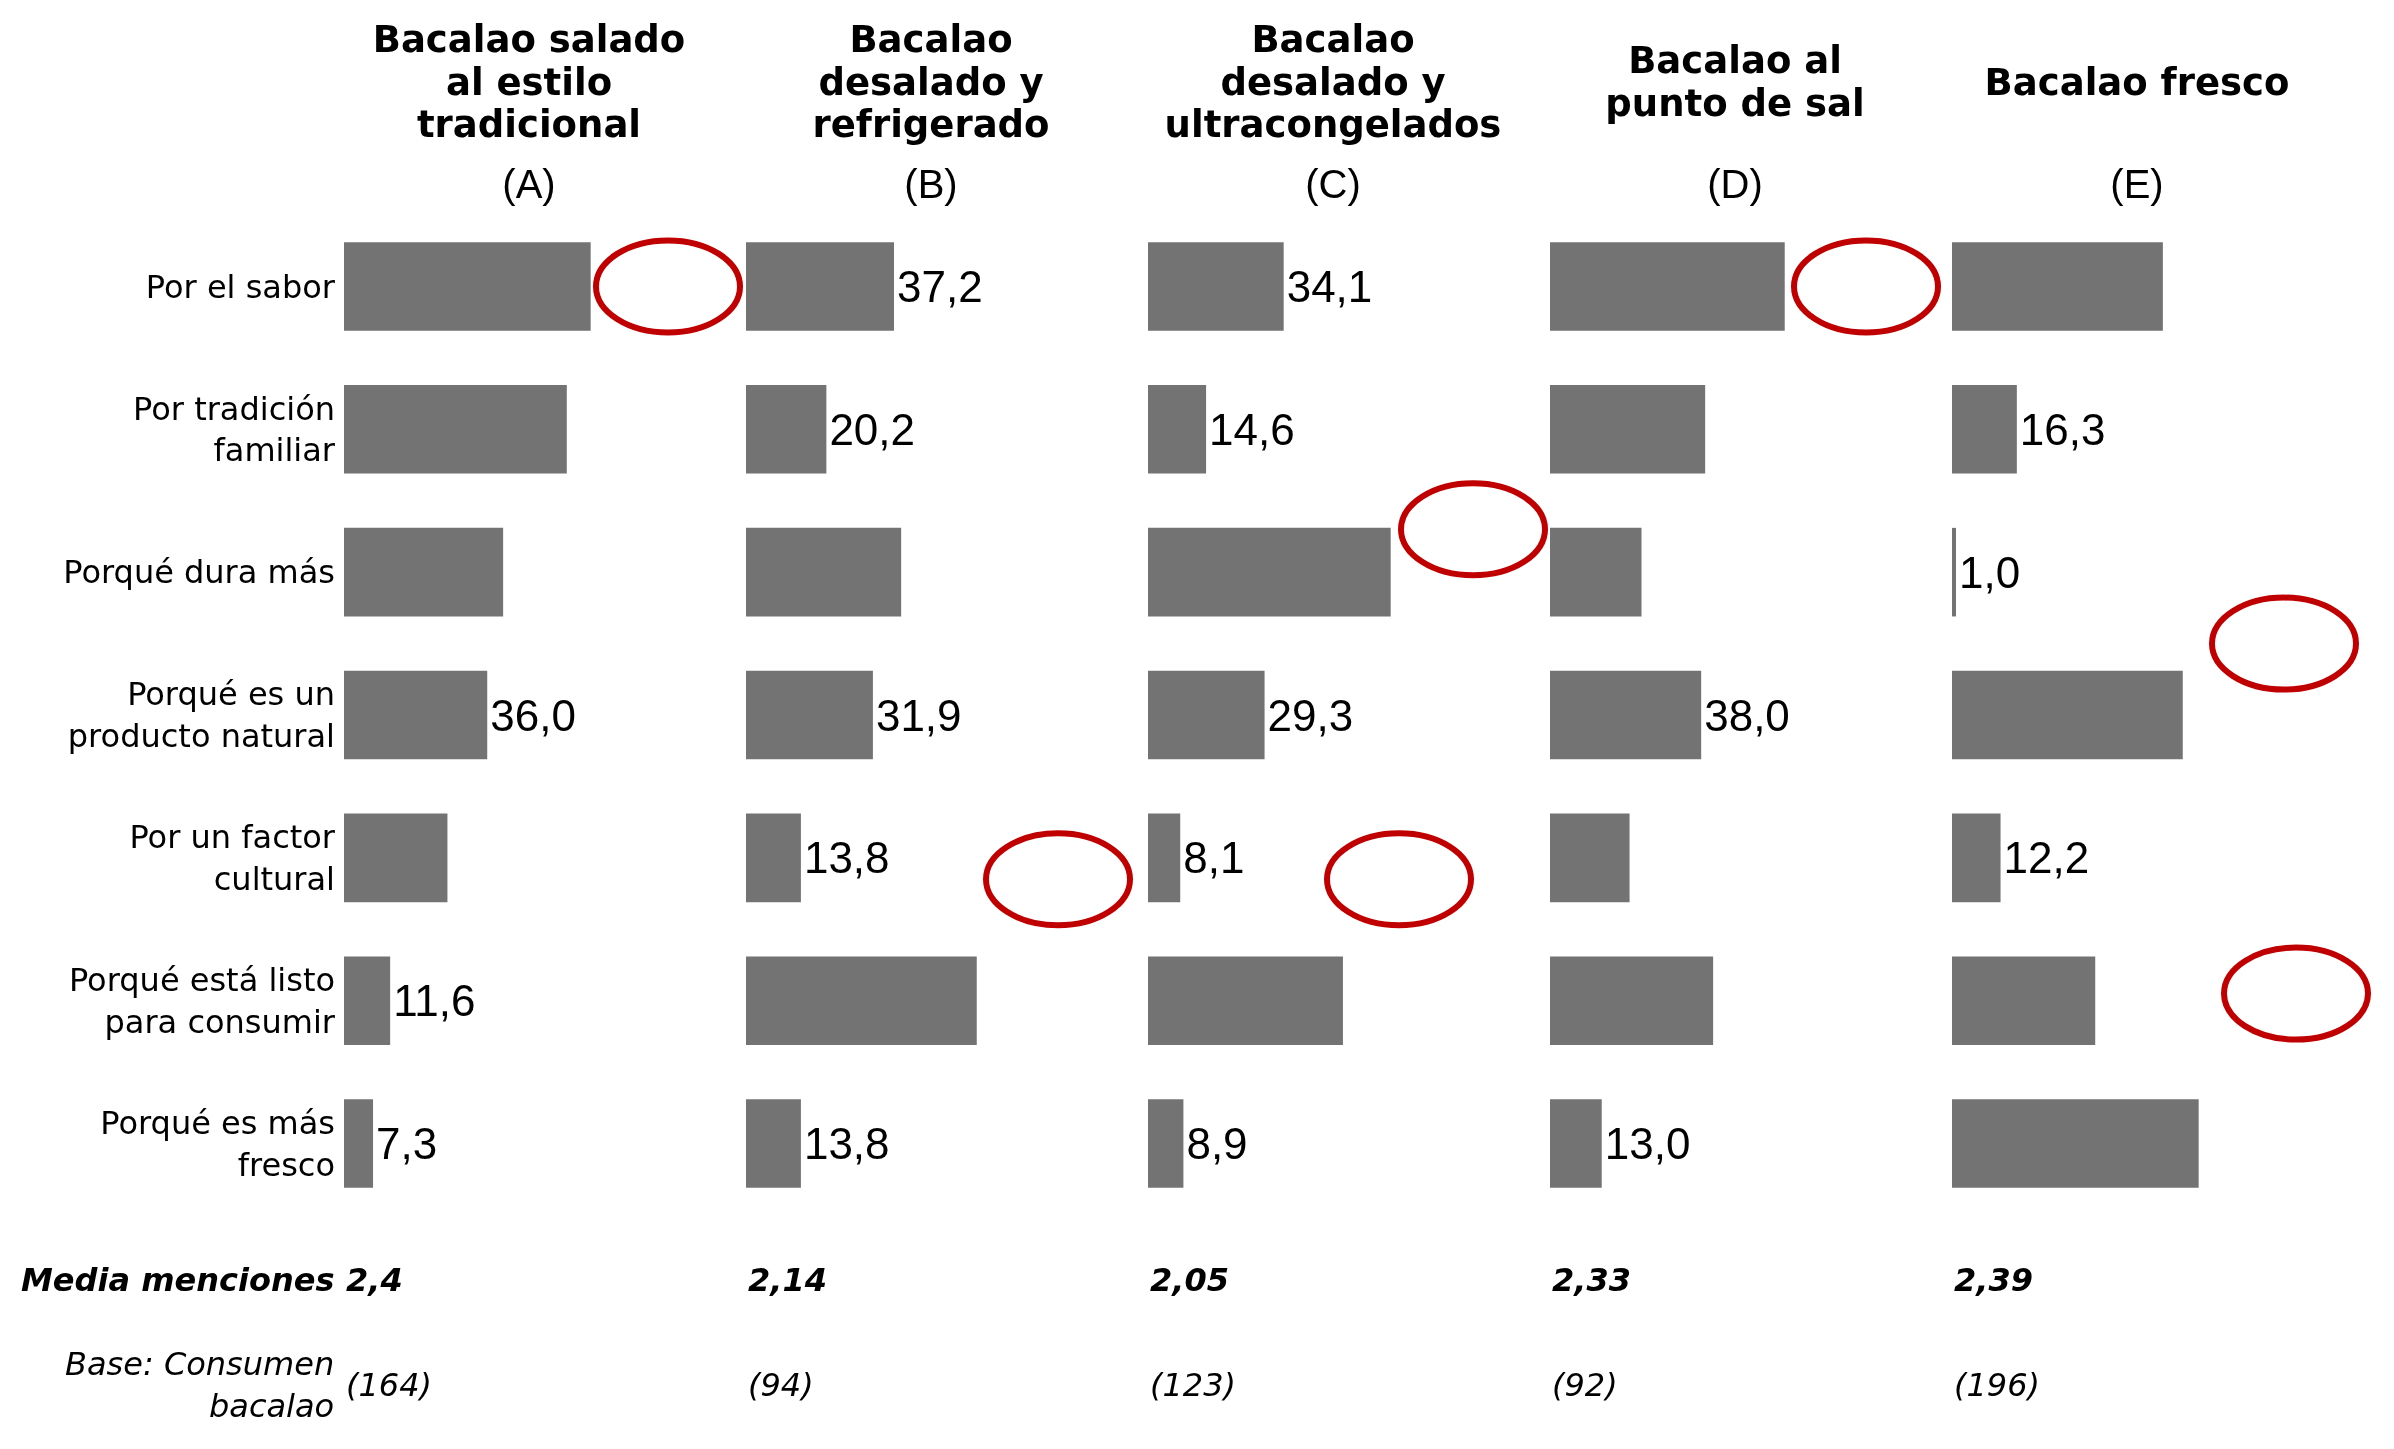 The image size is (2394, 1449). What do you see at coordinates (232, 858) in the screenshot?
I see `y-tick-label: Por un factor cultural` at bounding box center [232, 858].